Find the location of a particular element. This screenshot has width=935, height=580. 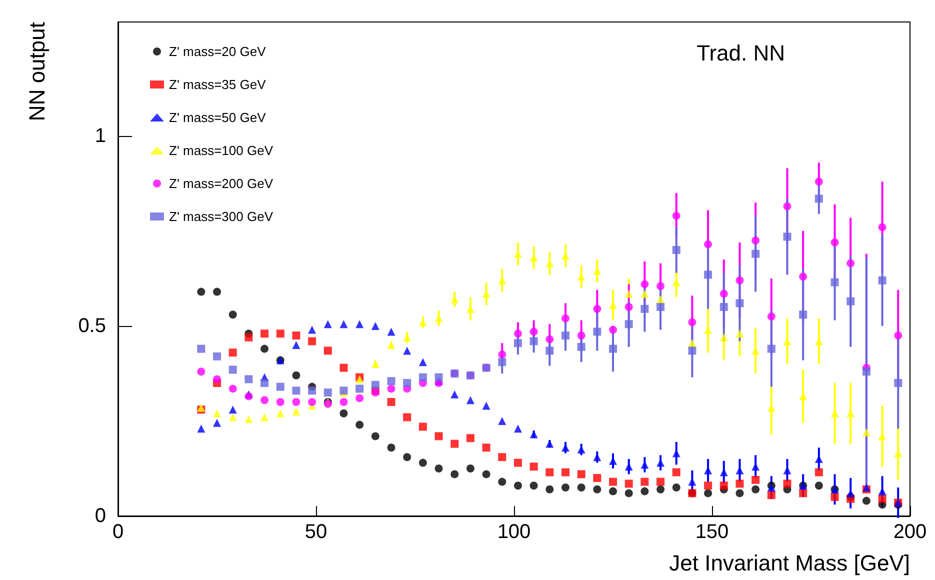

x-tick-label: 100 is located at coordinates (514, 532).